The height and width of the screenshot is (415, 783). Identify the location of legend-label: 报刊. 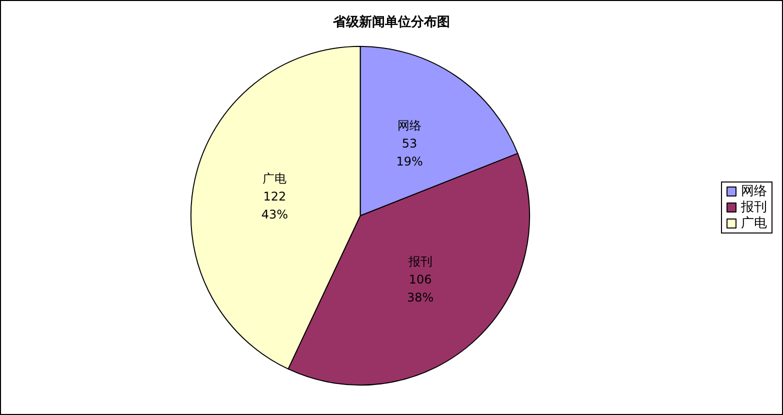
(753, 207).